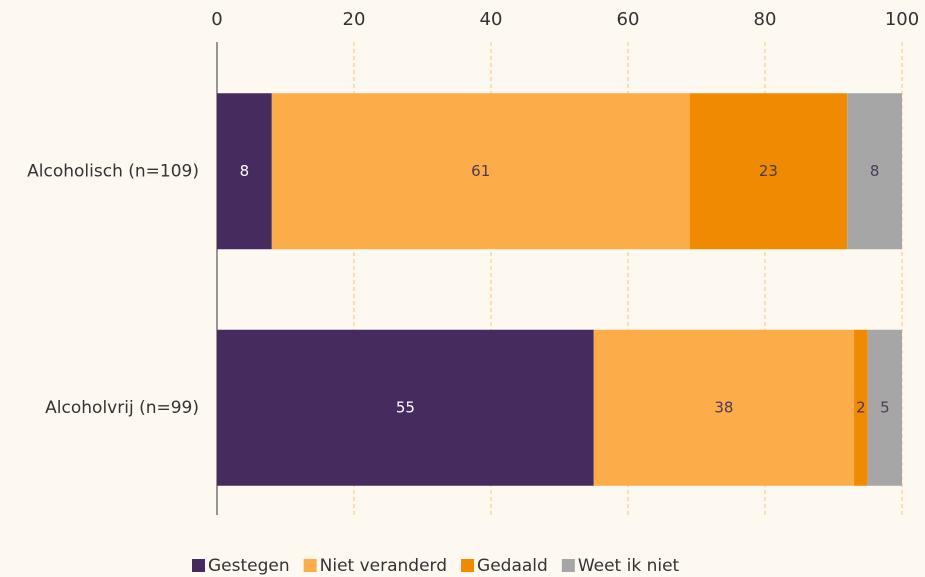 The width and height of the screenshot is (925, 577). I want to click on legend-label: Gestegen, so click(249, 566).